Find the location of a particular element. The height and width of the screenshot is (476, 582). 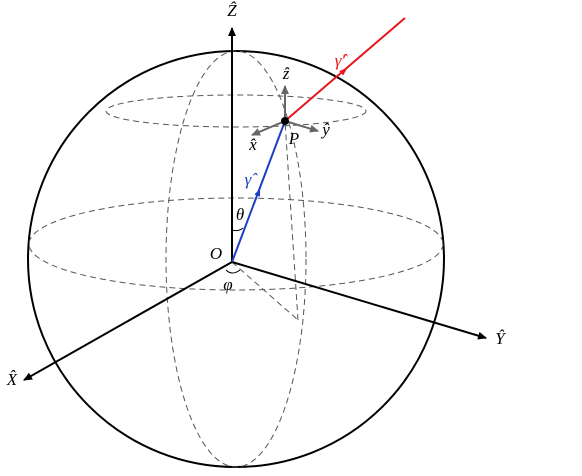

z-axis-label: Ẑ is located at coordinates (232, 10).